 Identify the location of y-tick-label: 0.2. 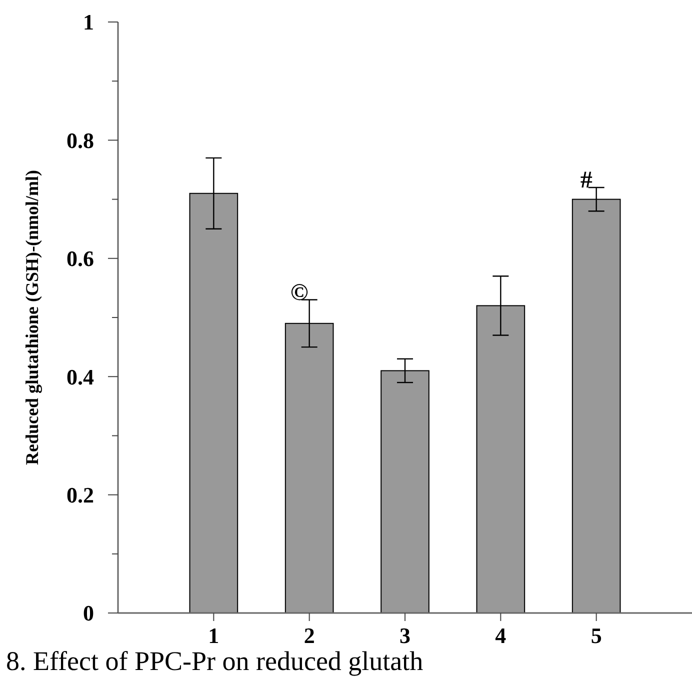
(80, 495).